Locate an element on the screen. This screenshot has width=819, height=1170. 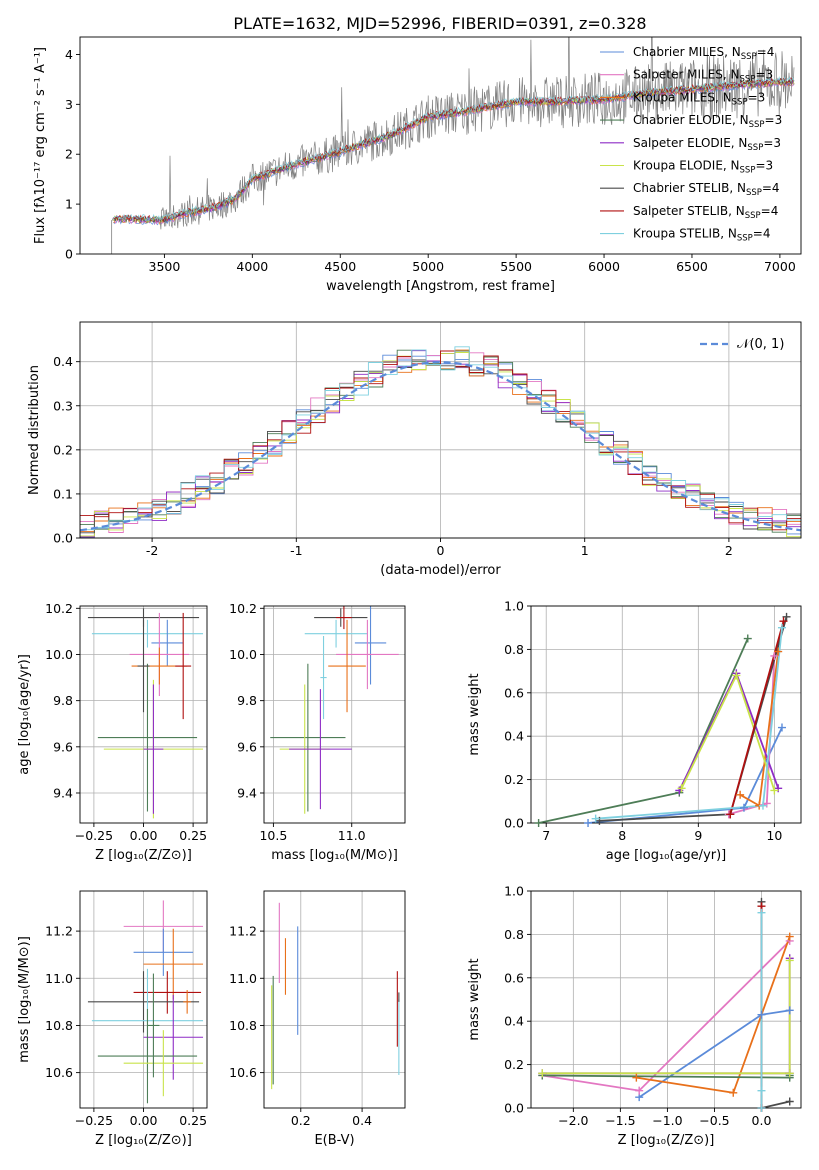
legend-entry: 𝒩(0, 1) is located at coordinates (760, 344).